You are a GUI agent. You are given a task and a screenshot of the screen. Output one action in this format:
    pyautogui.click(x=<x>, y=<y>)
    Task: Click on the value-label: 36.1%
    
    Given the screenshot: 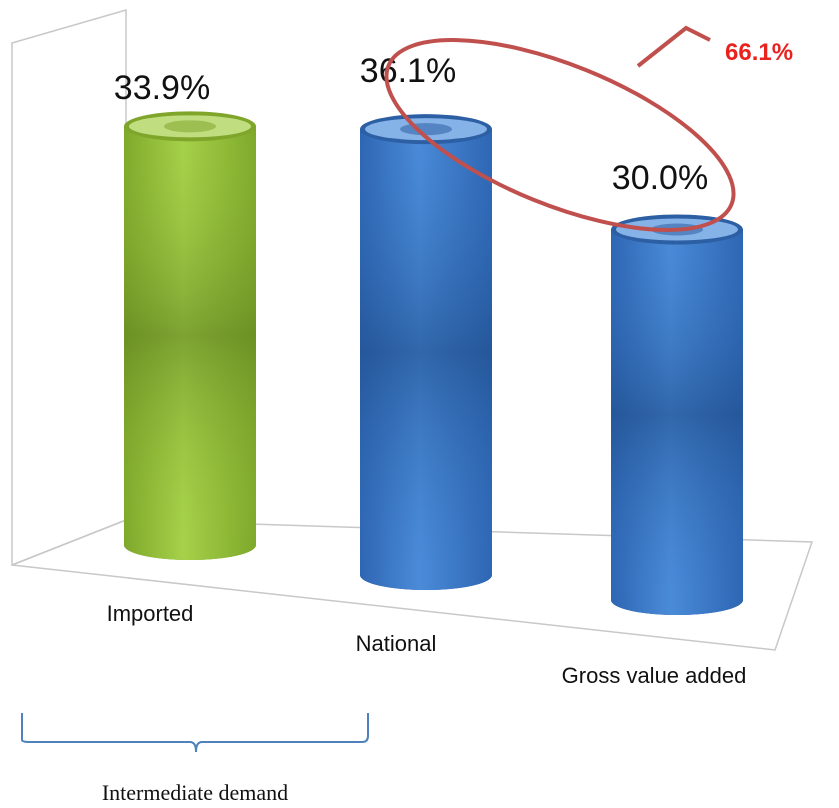 What is the action you would take?
    pyautogui.click(x=408, y=71)
    